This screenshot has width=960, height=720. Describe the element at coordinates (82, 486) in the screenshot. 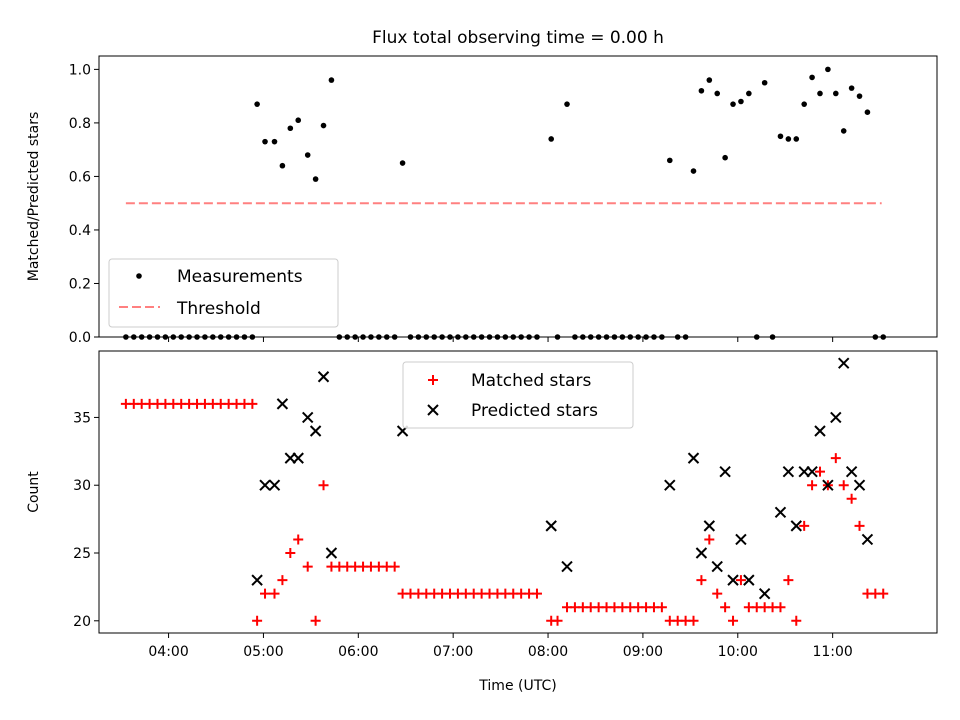

I see `y-tick-label: 30` at that location.